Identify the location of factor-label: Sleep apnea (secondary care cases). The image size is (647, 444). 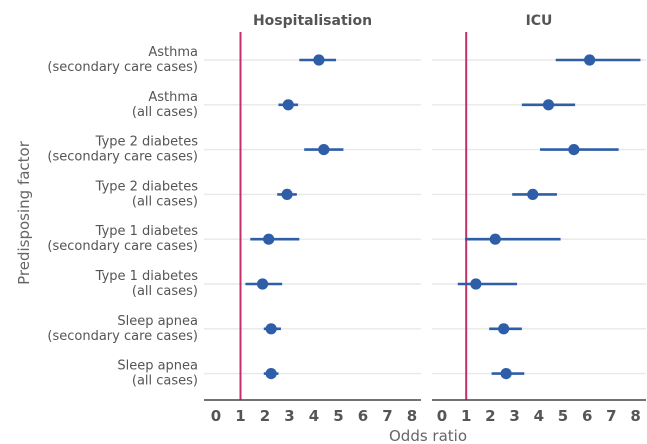
(122, 329).